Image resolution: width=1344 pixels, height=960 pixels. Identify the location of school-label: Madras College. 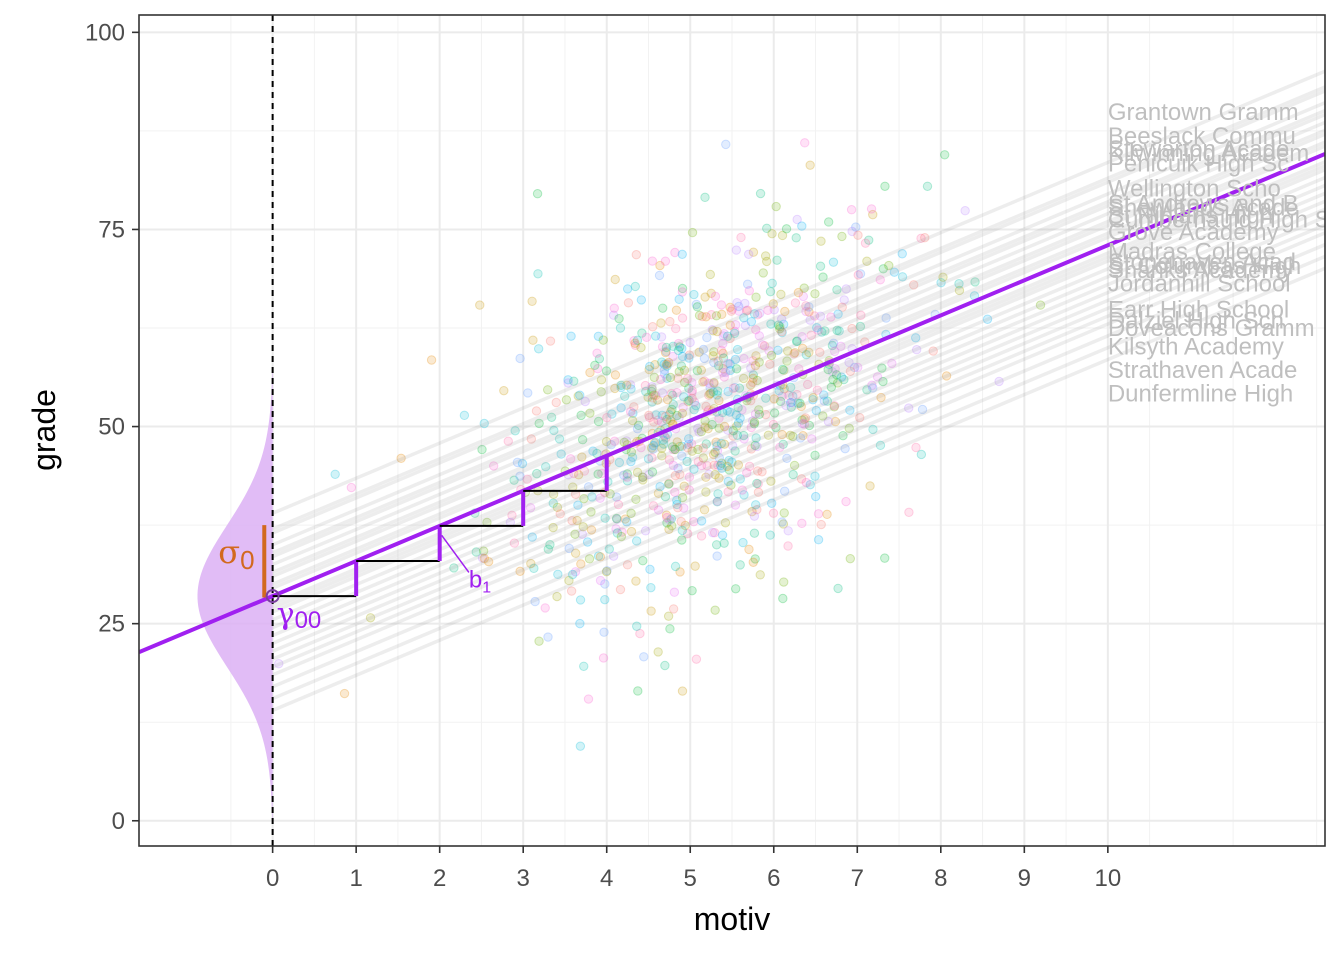
(1192, 252).